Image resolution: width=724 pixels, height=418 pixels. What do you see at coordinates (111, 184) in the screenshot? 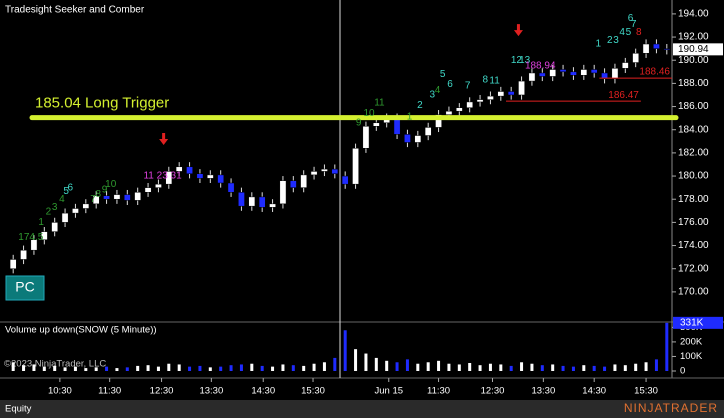
I see `sequence-label: 10` at bounding box center [111, 184].